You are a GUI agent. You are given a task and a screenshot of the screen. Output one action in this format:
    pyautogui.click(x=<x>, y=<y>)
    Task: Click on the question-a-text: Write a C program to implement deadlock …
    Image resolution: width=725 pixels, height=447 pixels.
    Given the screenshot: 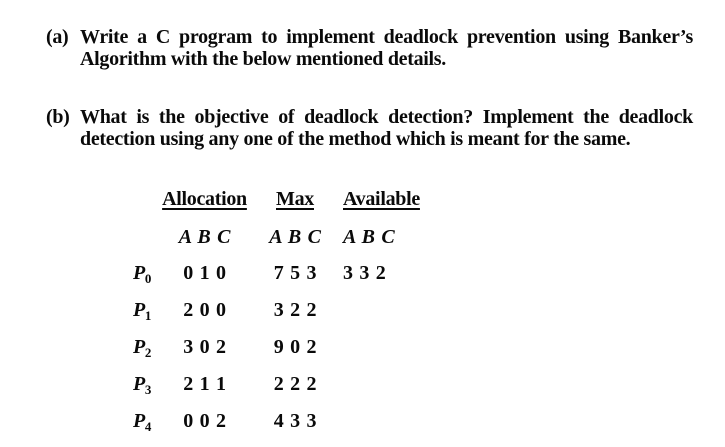 What is the action you would take?
    pyautogui.click(x=386, y=48)
    